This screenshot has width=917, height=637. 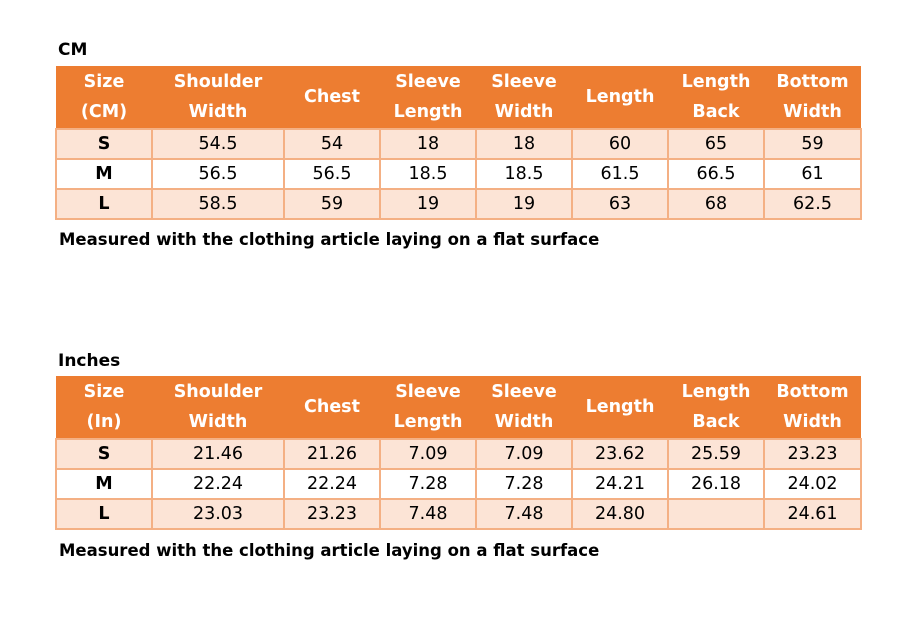 I want to click on value-cell: 7.09, so click(x=428, y=454).